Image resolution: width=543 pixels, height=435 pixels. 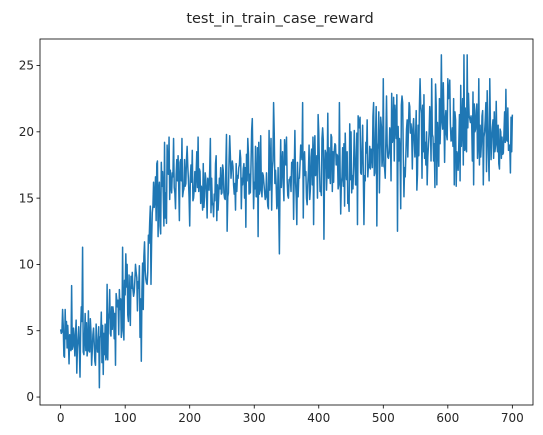 I want to click on x-tick-label: 300, so click(x=254, y=418).